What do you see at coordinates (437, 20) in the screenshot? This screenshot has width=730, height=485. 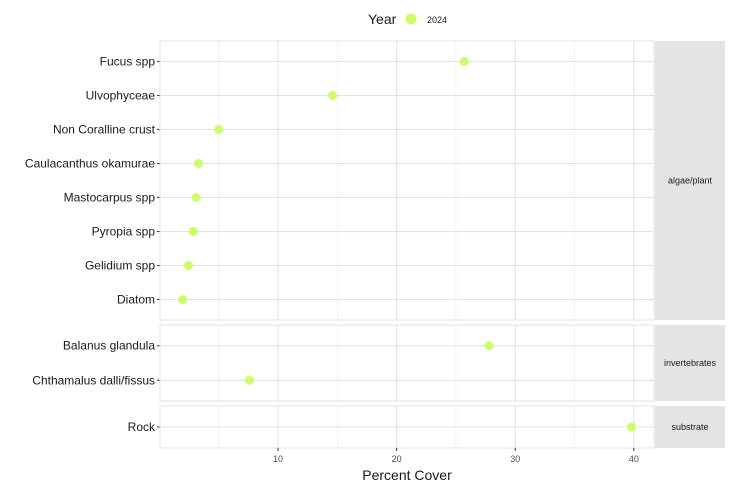 I see `legend-label: 2024` at bounding box center [437, 20].